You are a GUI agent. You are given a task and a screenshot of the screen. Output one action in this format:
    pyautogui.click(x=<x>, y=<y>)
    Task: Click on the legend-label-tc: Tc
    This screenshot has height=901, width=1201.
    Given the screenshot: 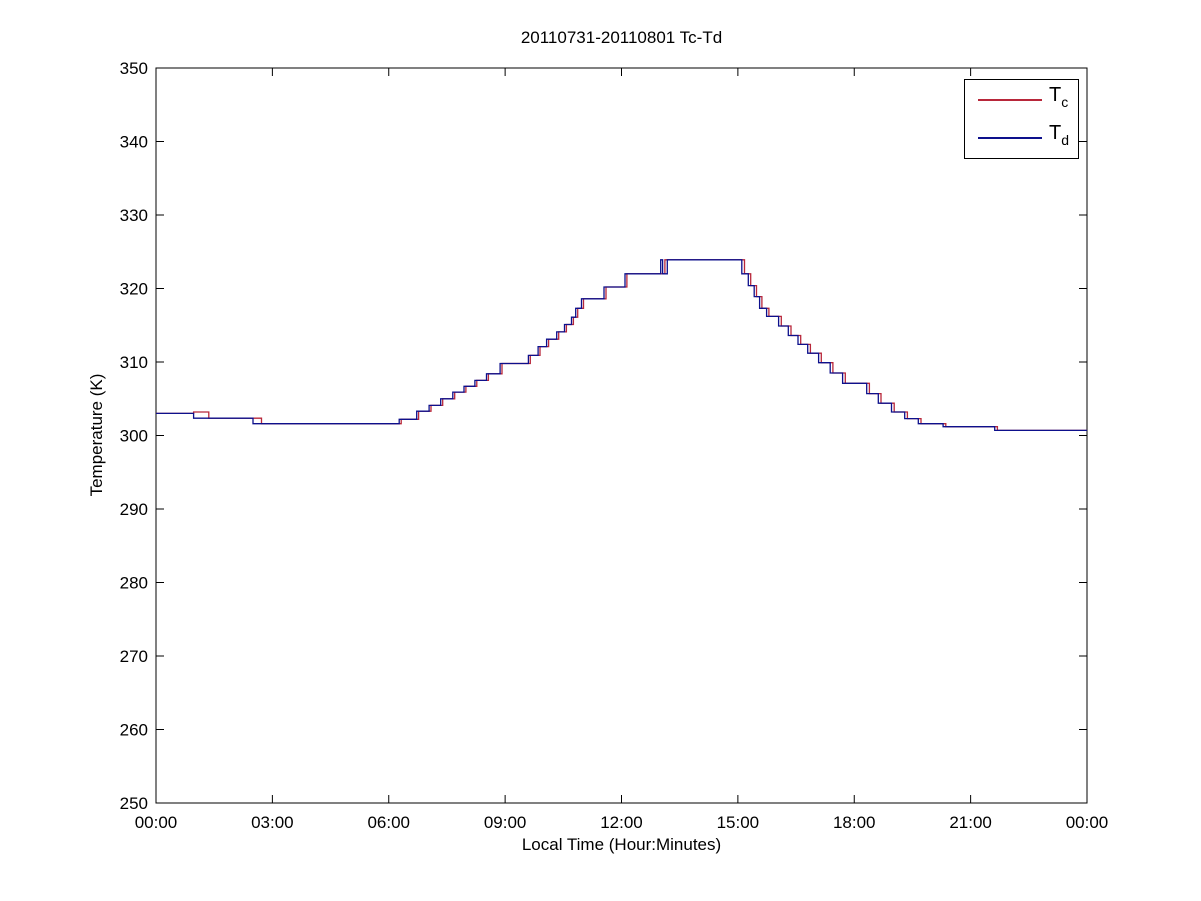 What is the action you would take?
    pyautogui.click(x=1059, y=97)
    